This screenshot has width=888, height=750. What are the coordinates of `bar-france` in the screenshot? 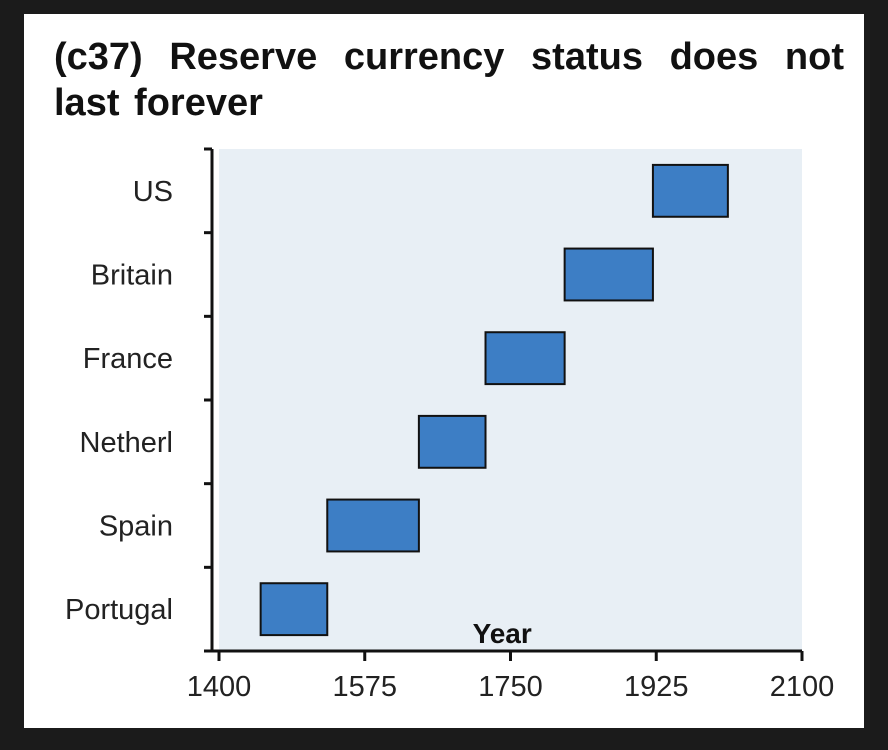 It's located at (525, 358).